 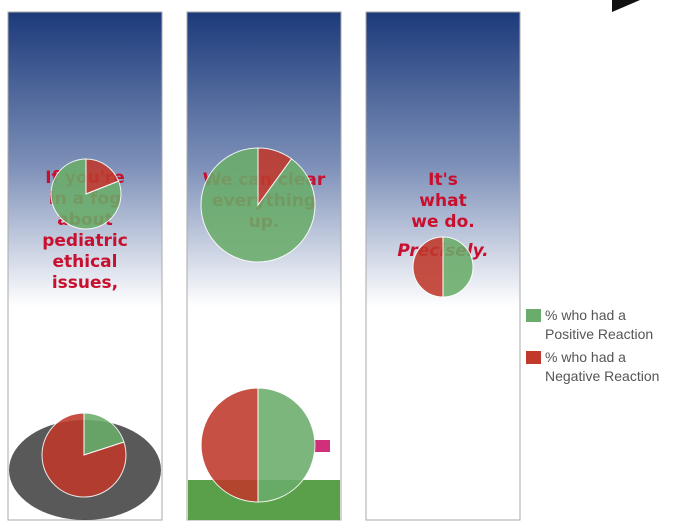 What do you see at coordinates (602, 366) in the screenshot?
I see `legend-label: % who had a Negative Reaction` at bounding box center [602, 366].